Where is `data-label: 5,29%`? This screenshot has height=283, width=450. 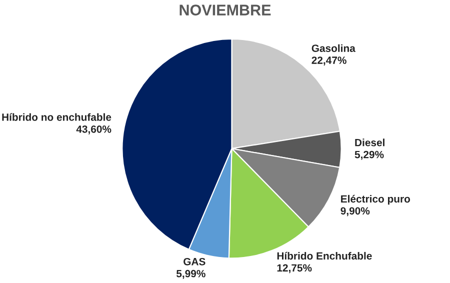
data-label: 5,29% is located at coordinates (369, 155).